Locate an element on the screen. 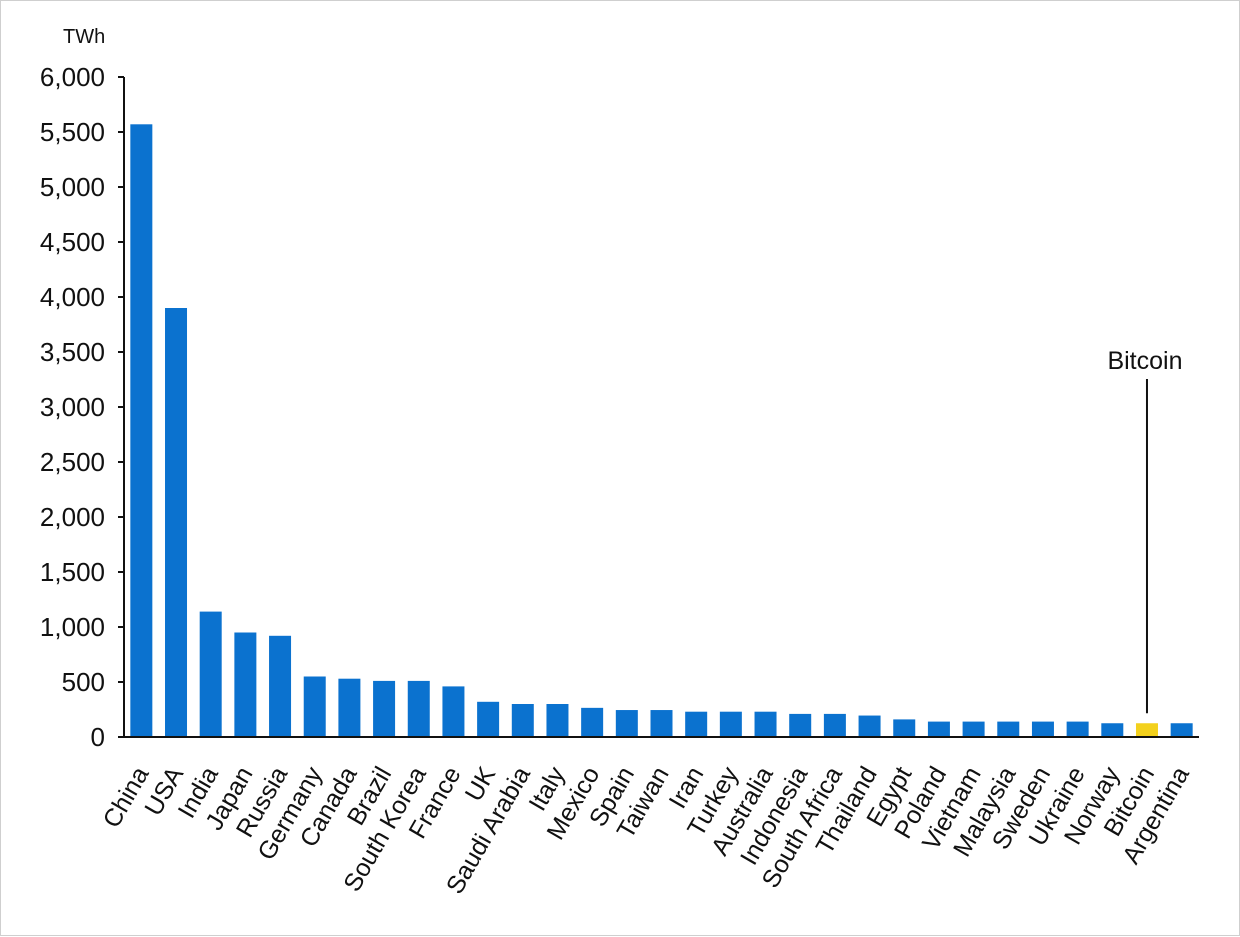 The image size is (1240, 937). bitcoin-callout: Bitcoin is located at coordinates (1145, 530).